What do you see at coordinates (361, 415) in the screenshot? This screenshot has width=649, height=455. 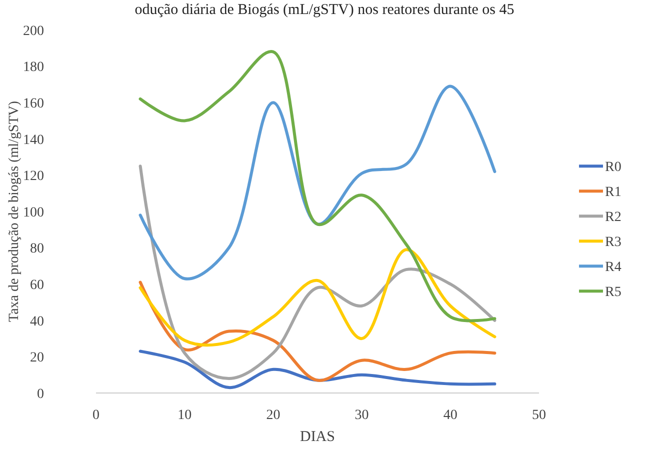 I see `x-tick-label: 30` at bounding box center [361, 415].